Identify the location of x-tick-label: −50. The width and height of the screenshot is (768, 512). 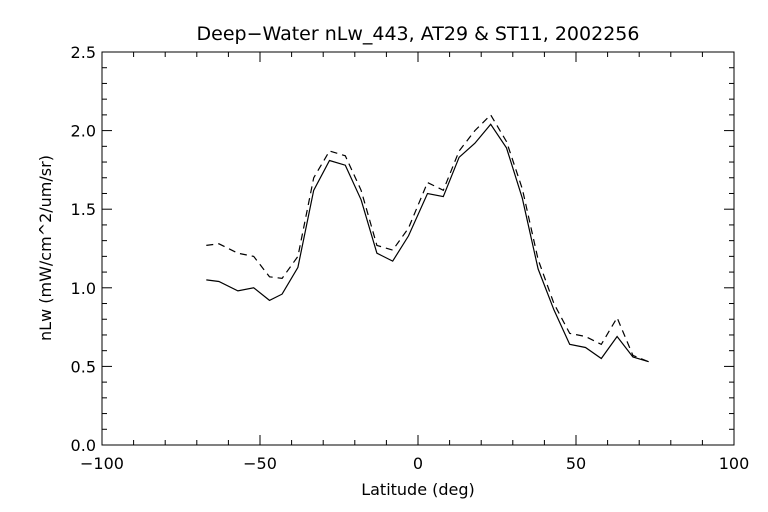
(260, 463).